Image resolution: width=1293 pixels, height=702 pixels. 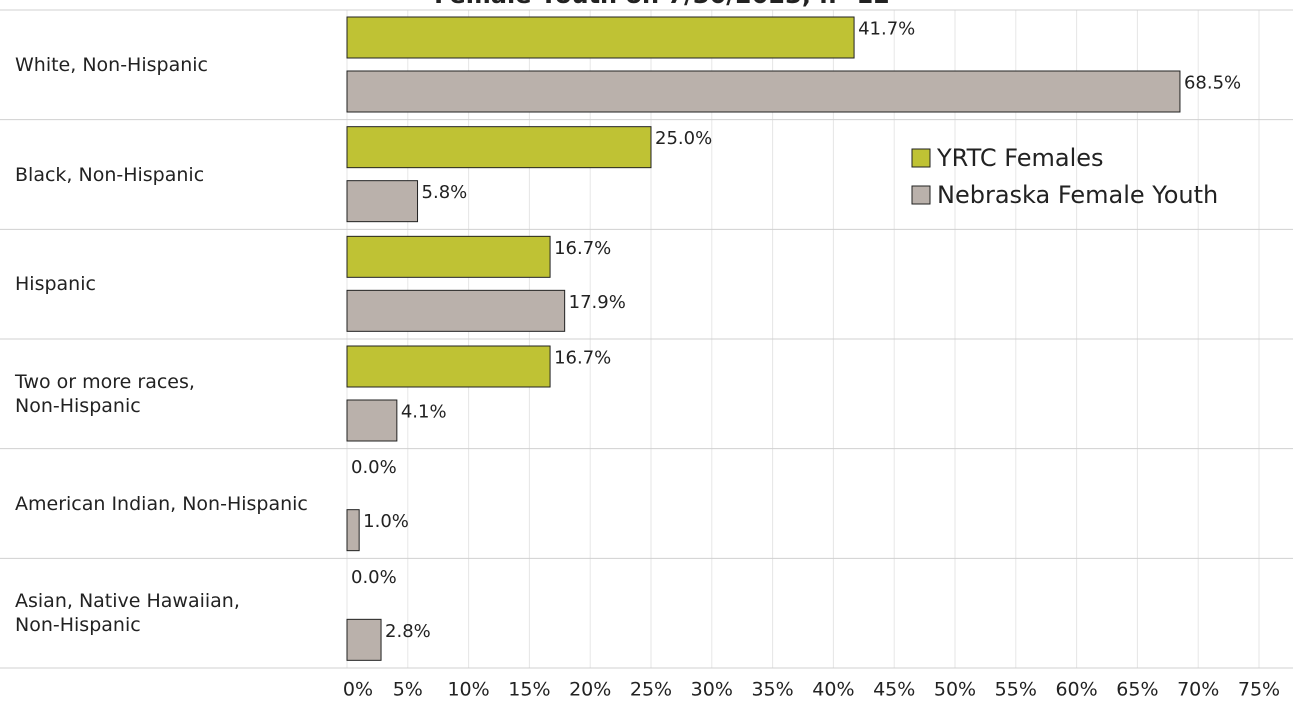 What do you see at coordinates (886, 29) in the screenshot?
I see `data-label: 41.7%` at bounding box center [886, 29].